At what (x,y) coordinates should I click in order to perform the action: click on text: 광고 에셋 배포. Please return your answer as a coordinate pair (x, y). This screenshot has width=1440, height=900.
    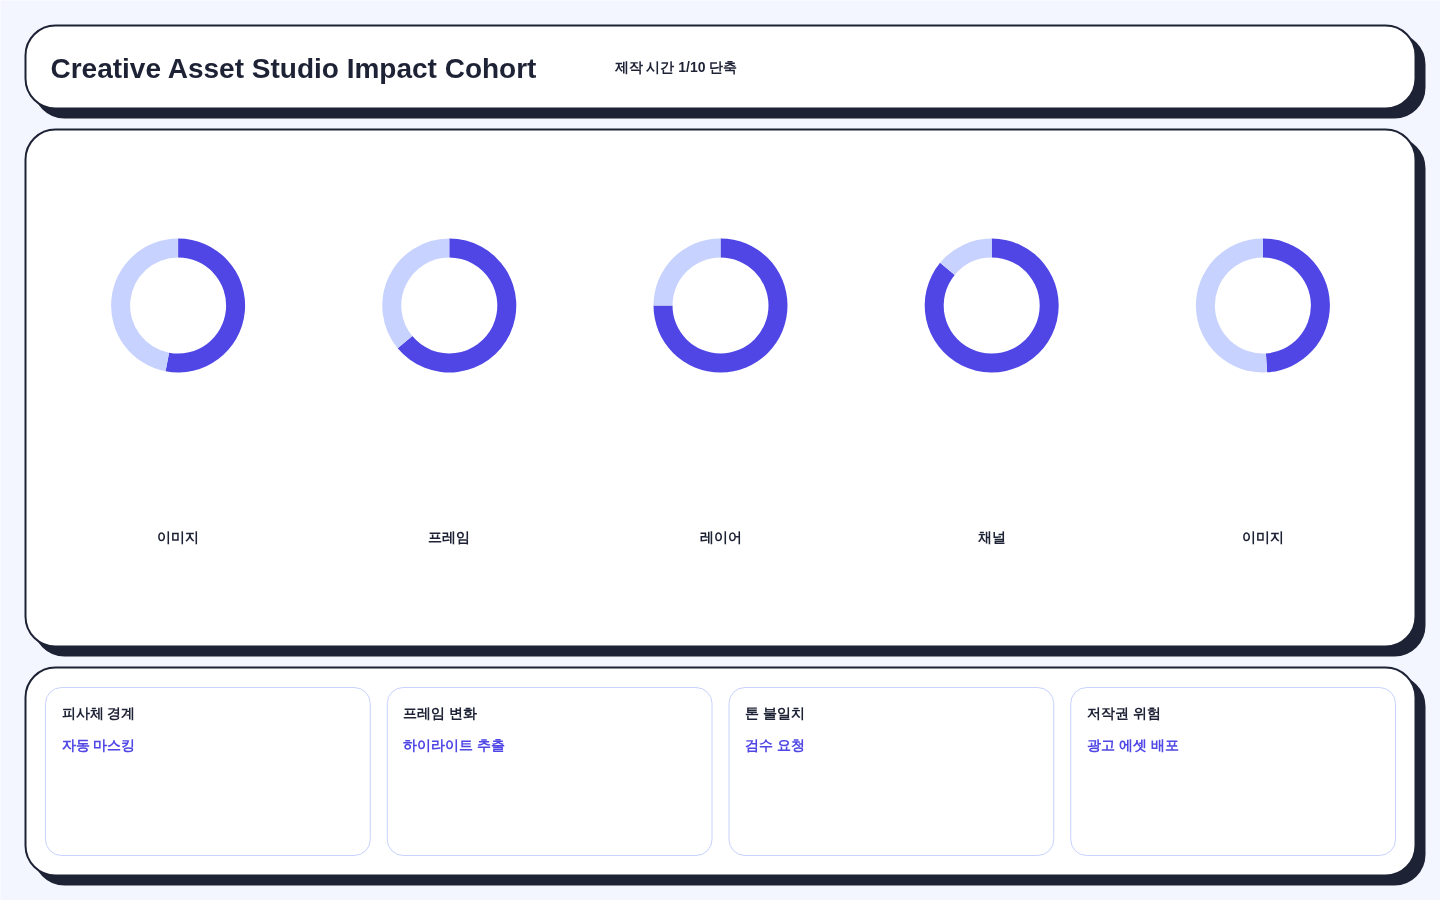
    Looking at the image, I should click on (1132, 744).